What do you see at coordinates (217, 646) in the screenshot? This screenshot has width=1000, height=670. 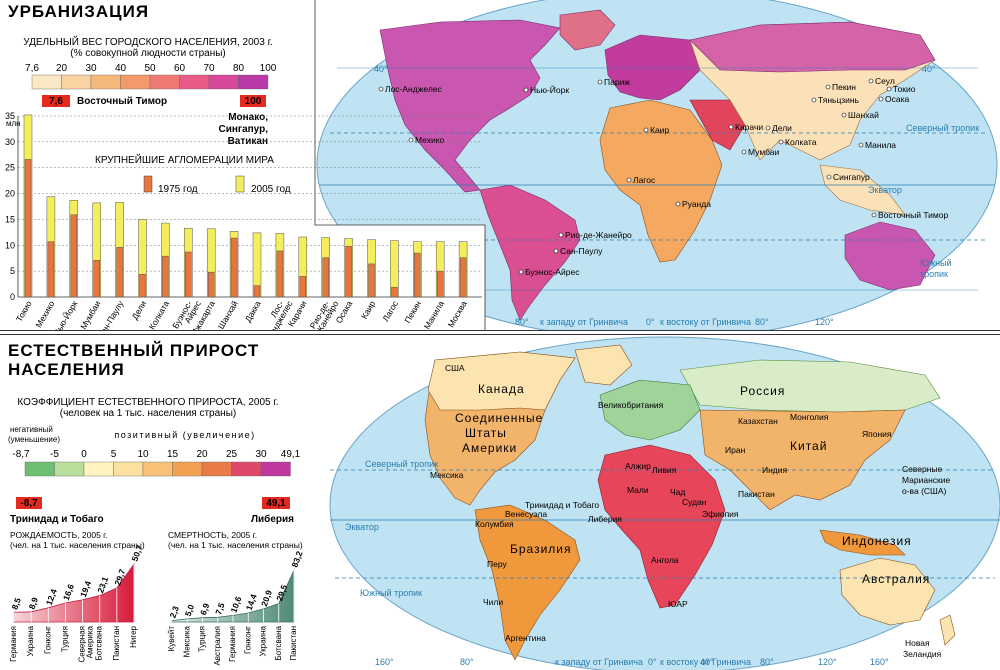 I see `rate-category-label: Австралия` at bounding box center [217, 646].